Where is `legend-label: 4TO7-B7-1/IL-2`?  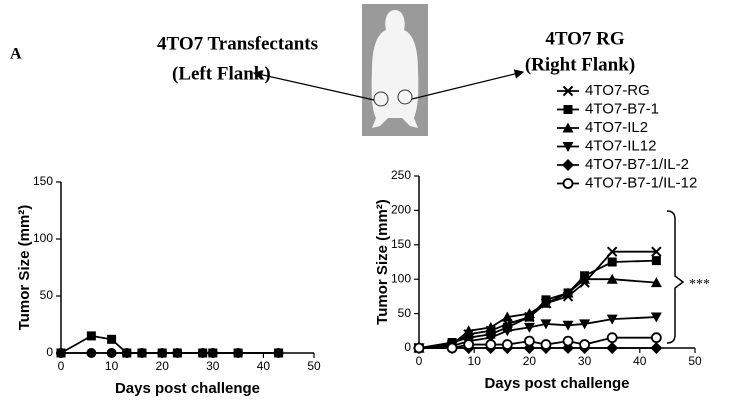
legend-label: 4TO7-B7-1/IL-2 is located at coordinates (637, 164).